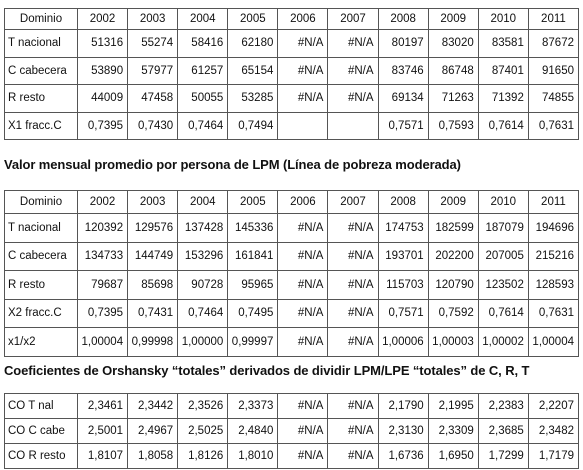  I want to click on row-label: R resto, so click(41, 285).